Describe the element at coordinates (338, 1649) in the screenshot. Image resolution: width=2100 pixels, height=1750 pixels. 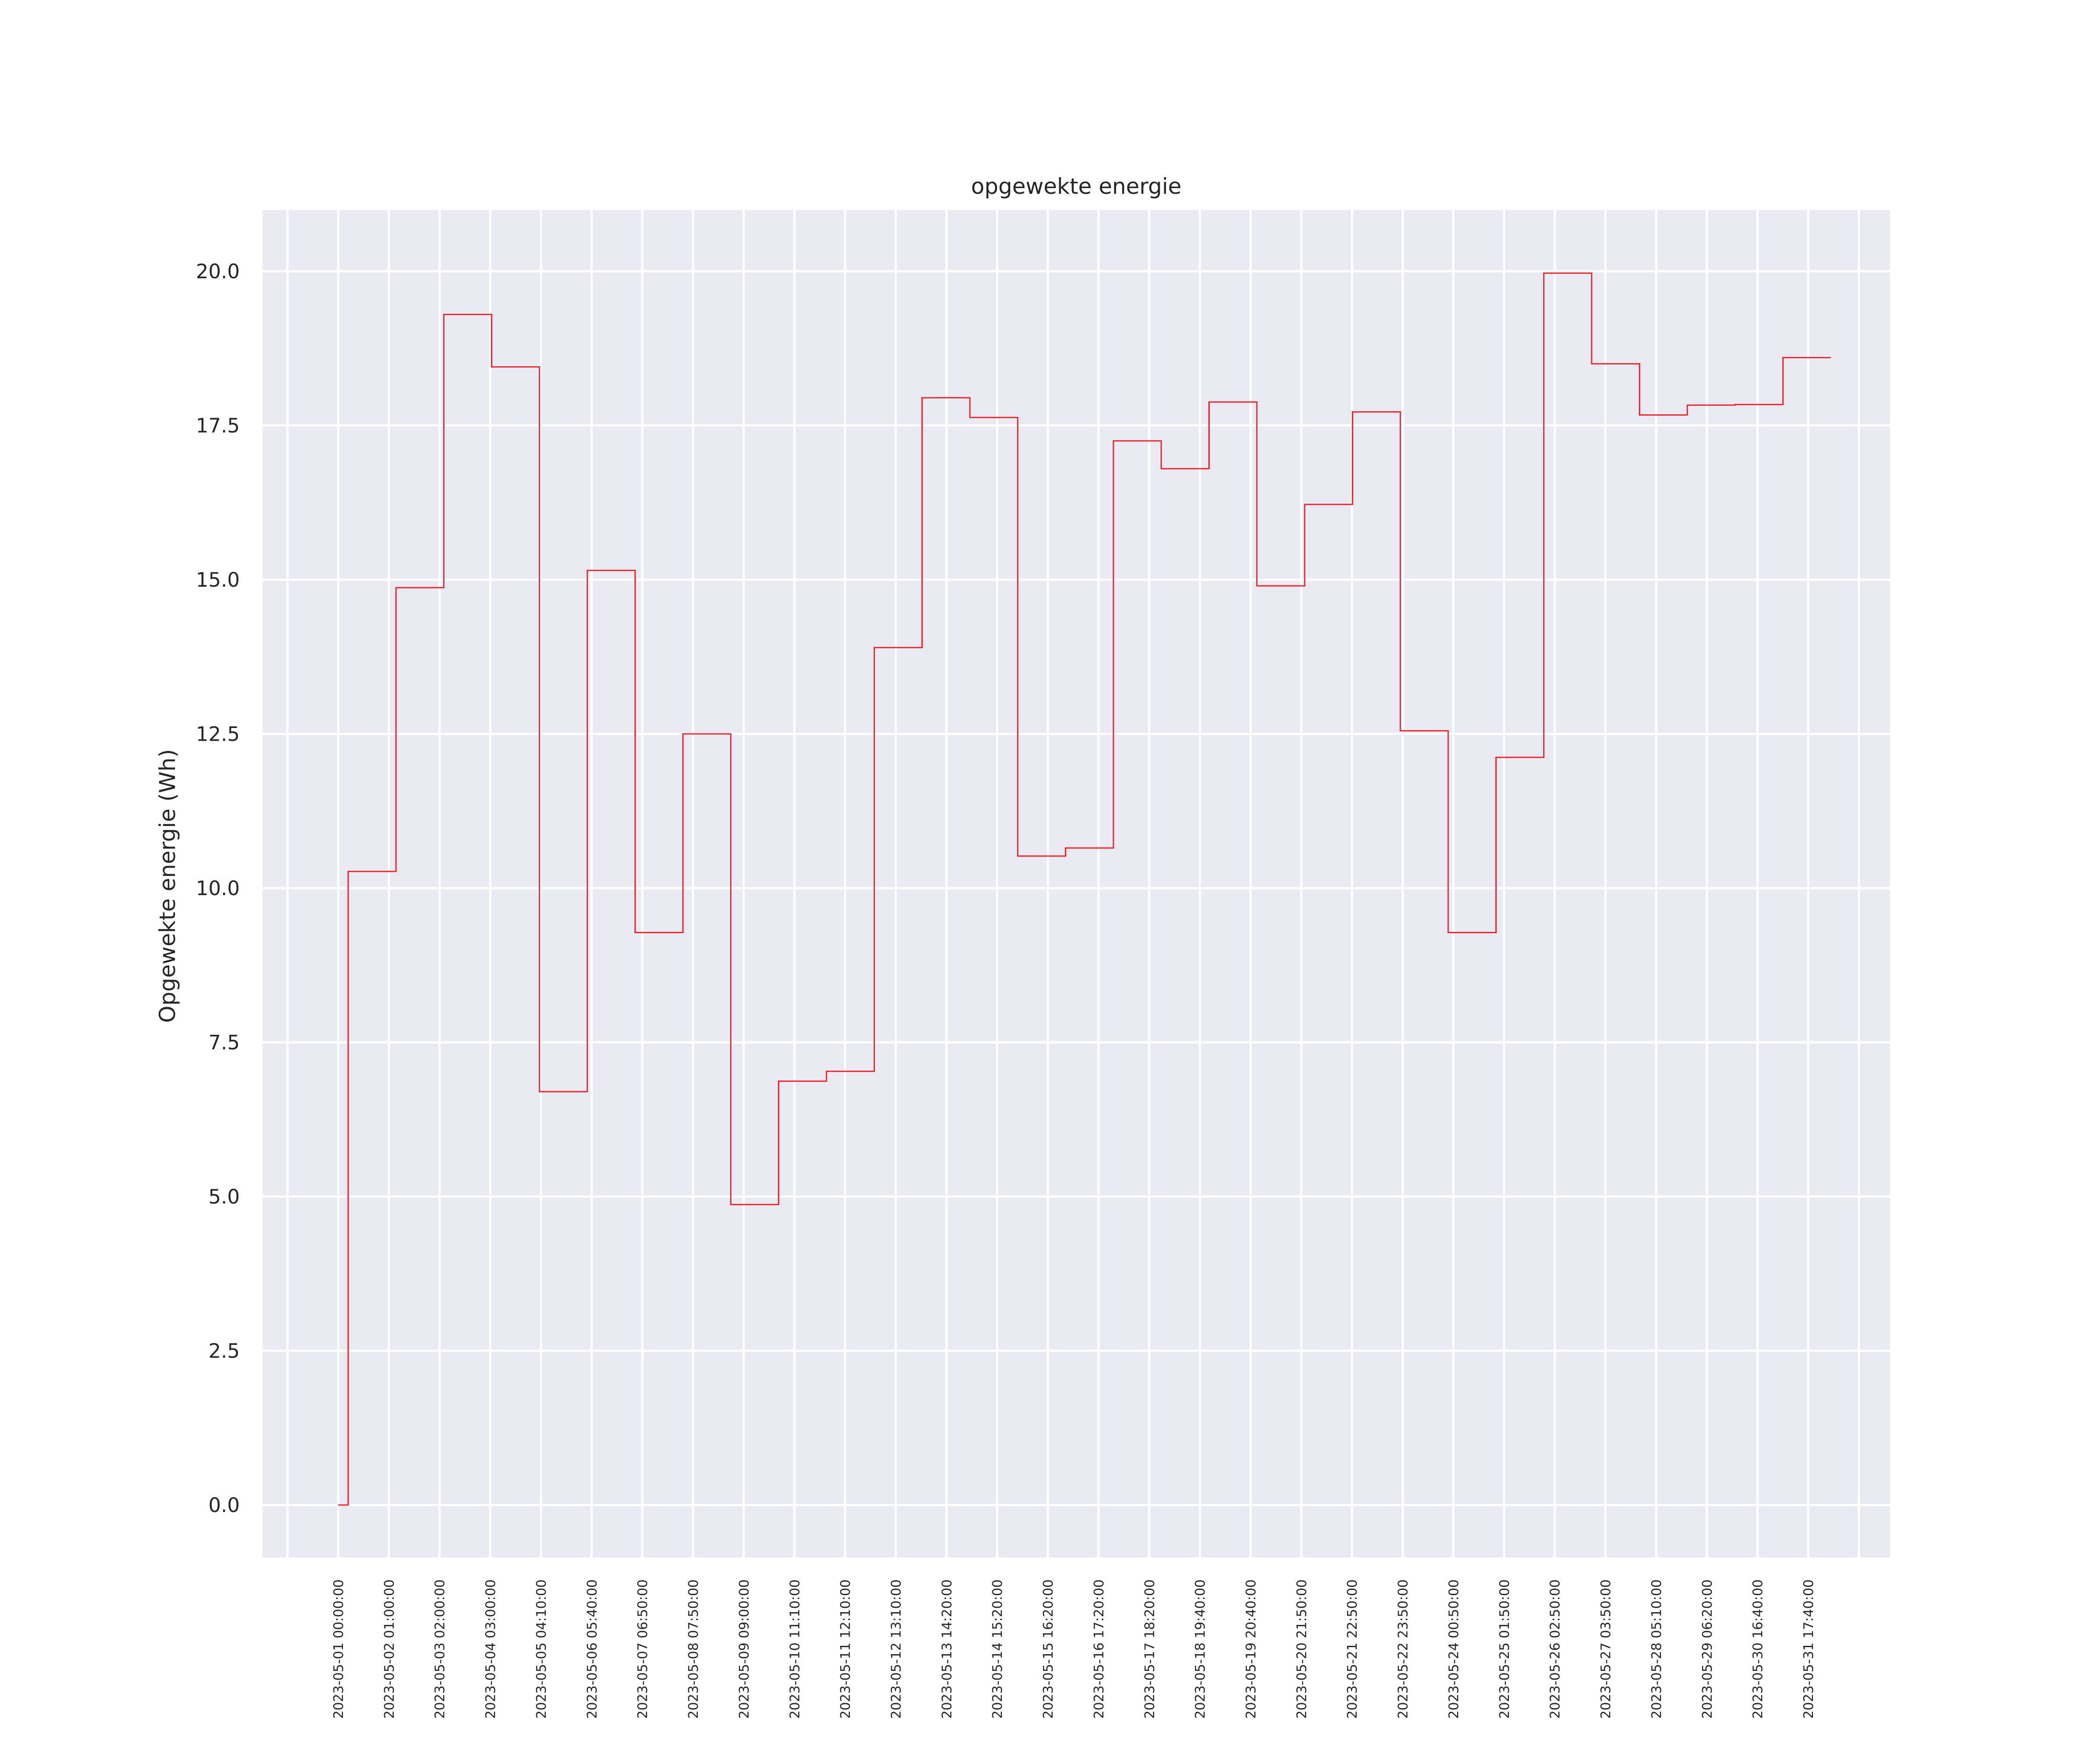
I see `x-tick-label: 2023-05-01 00:00:00` at that location.